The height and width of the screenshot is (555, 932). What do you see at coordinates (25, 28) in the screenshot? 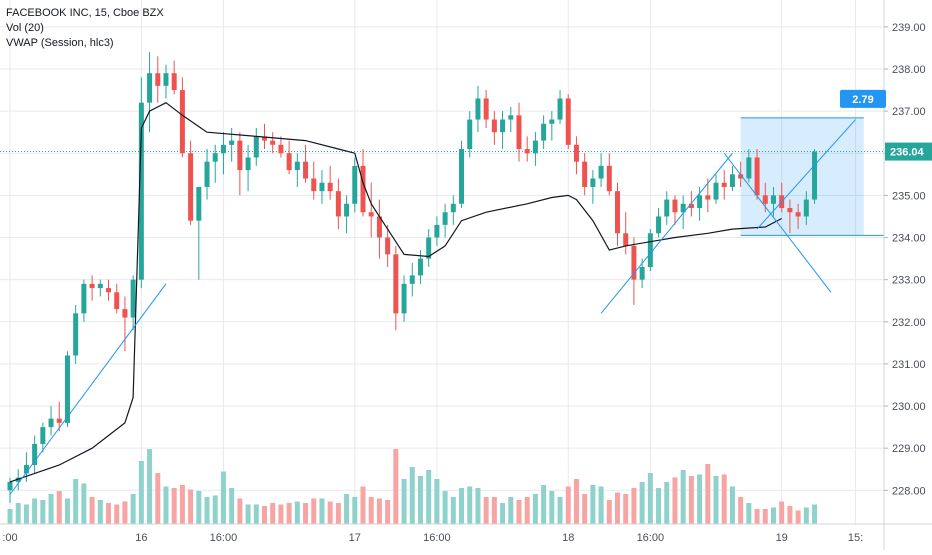
I see `legend-volume: Vol (20)` at bounding box center [25, 28].